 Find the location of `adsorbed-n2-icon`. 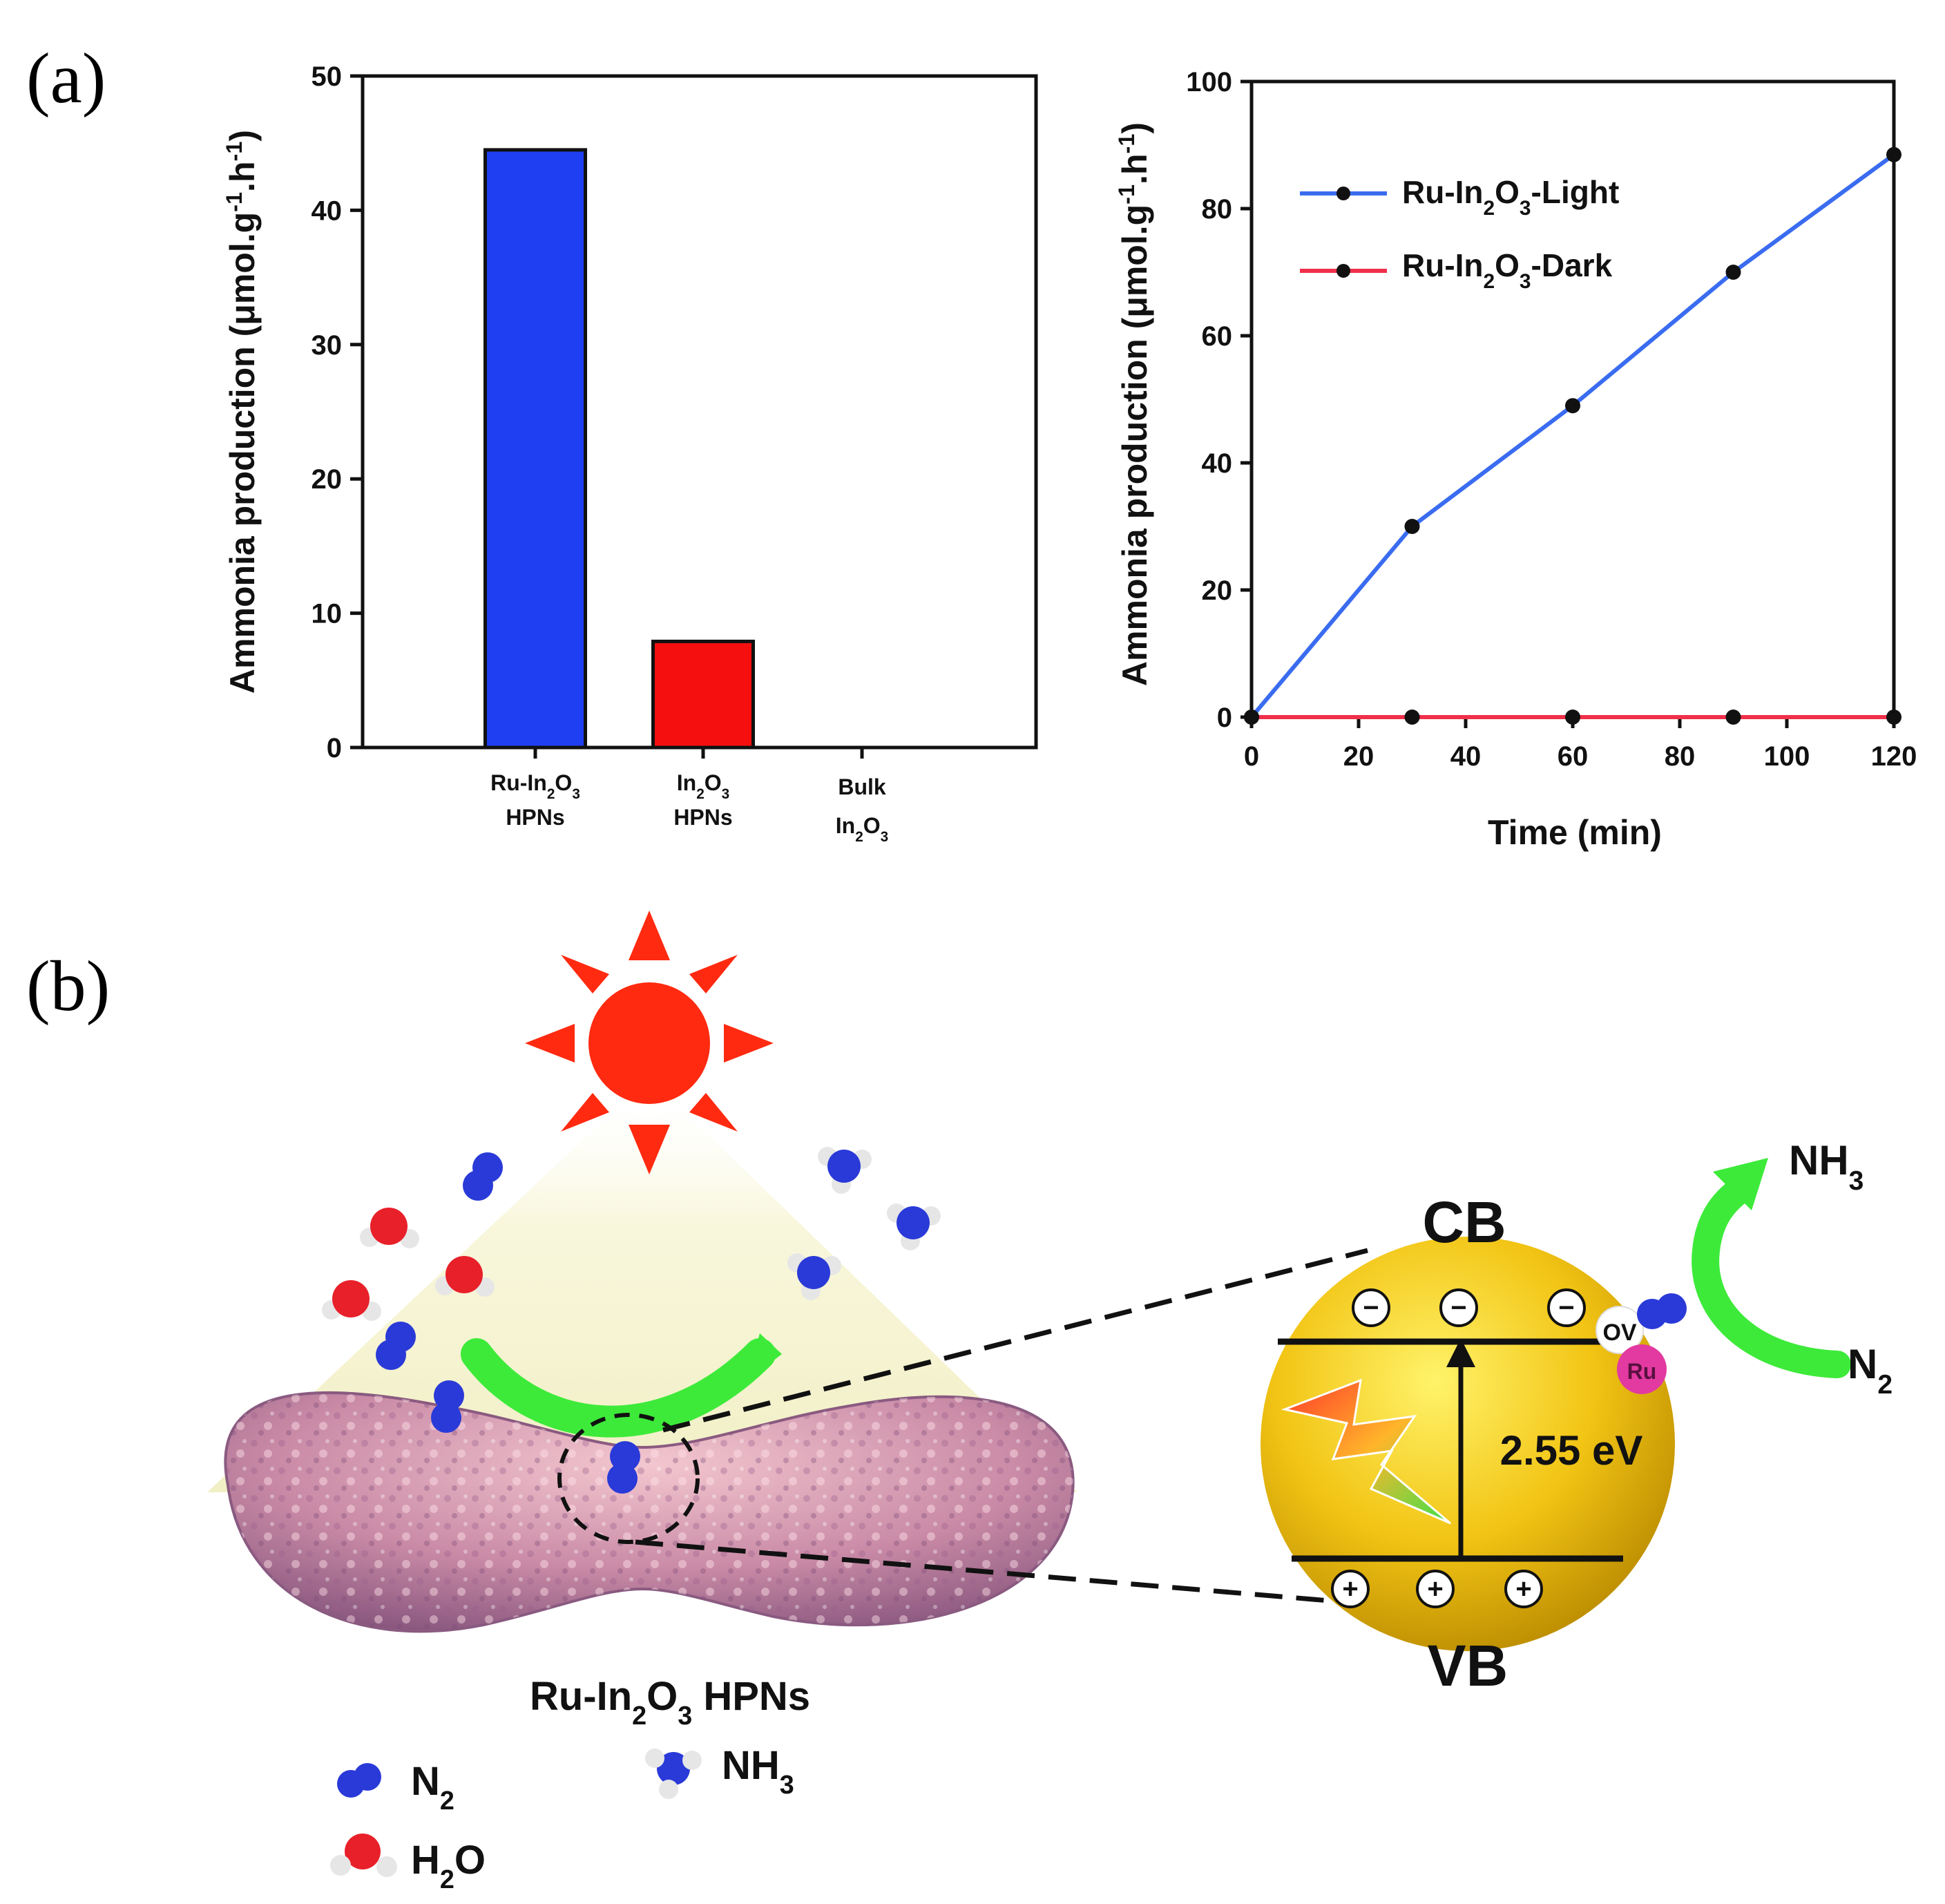

adsorbed-n2-icon is located at coordinates (1662, 1311).